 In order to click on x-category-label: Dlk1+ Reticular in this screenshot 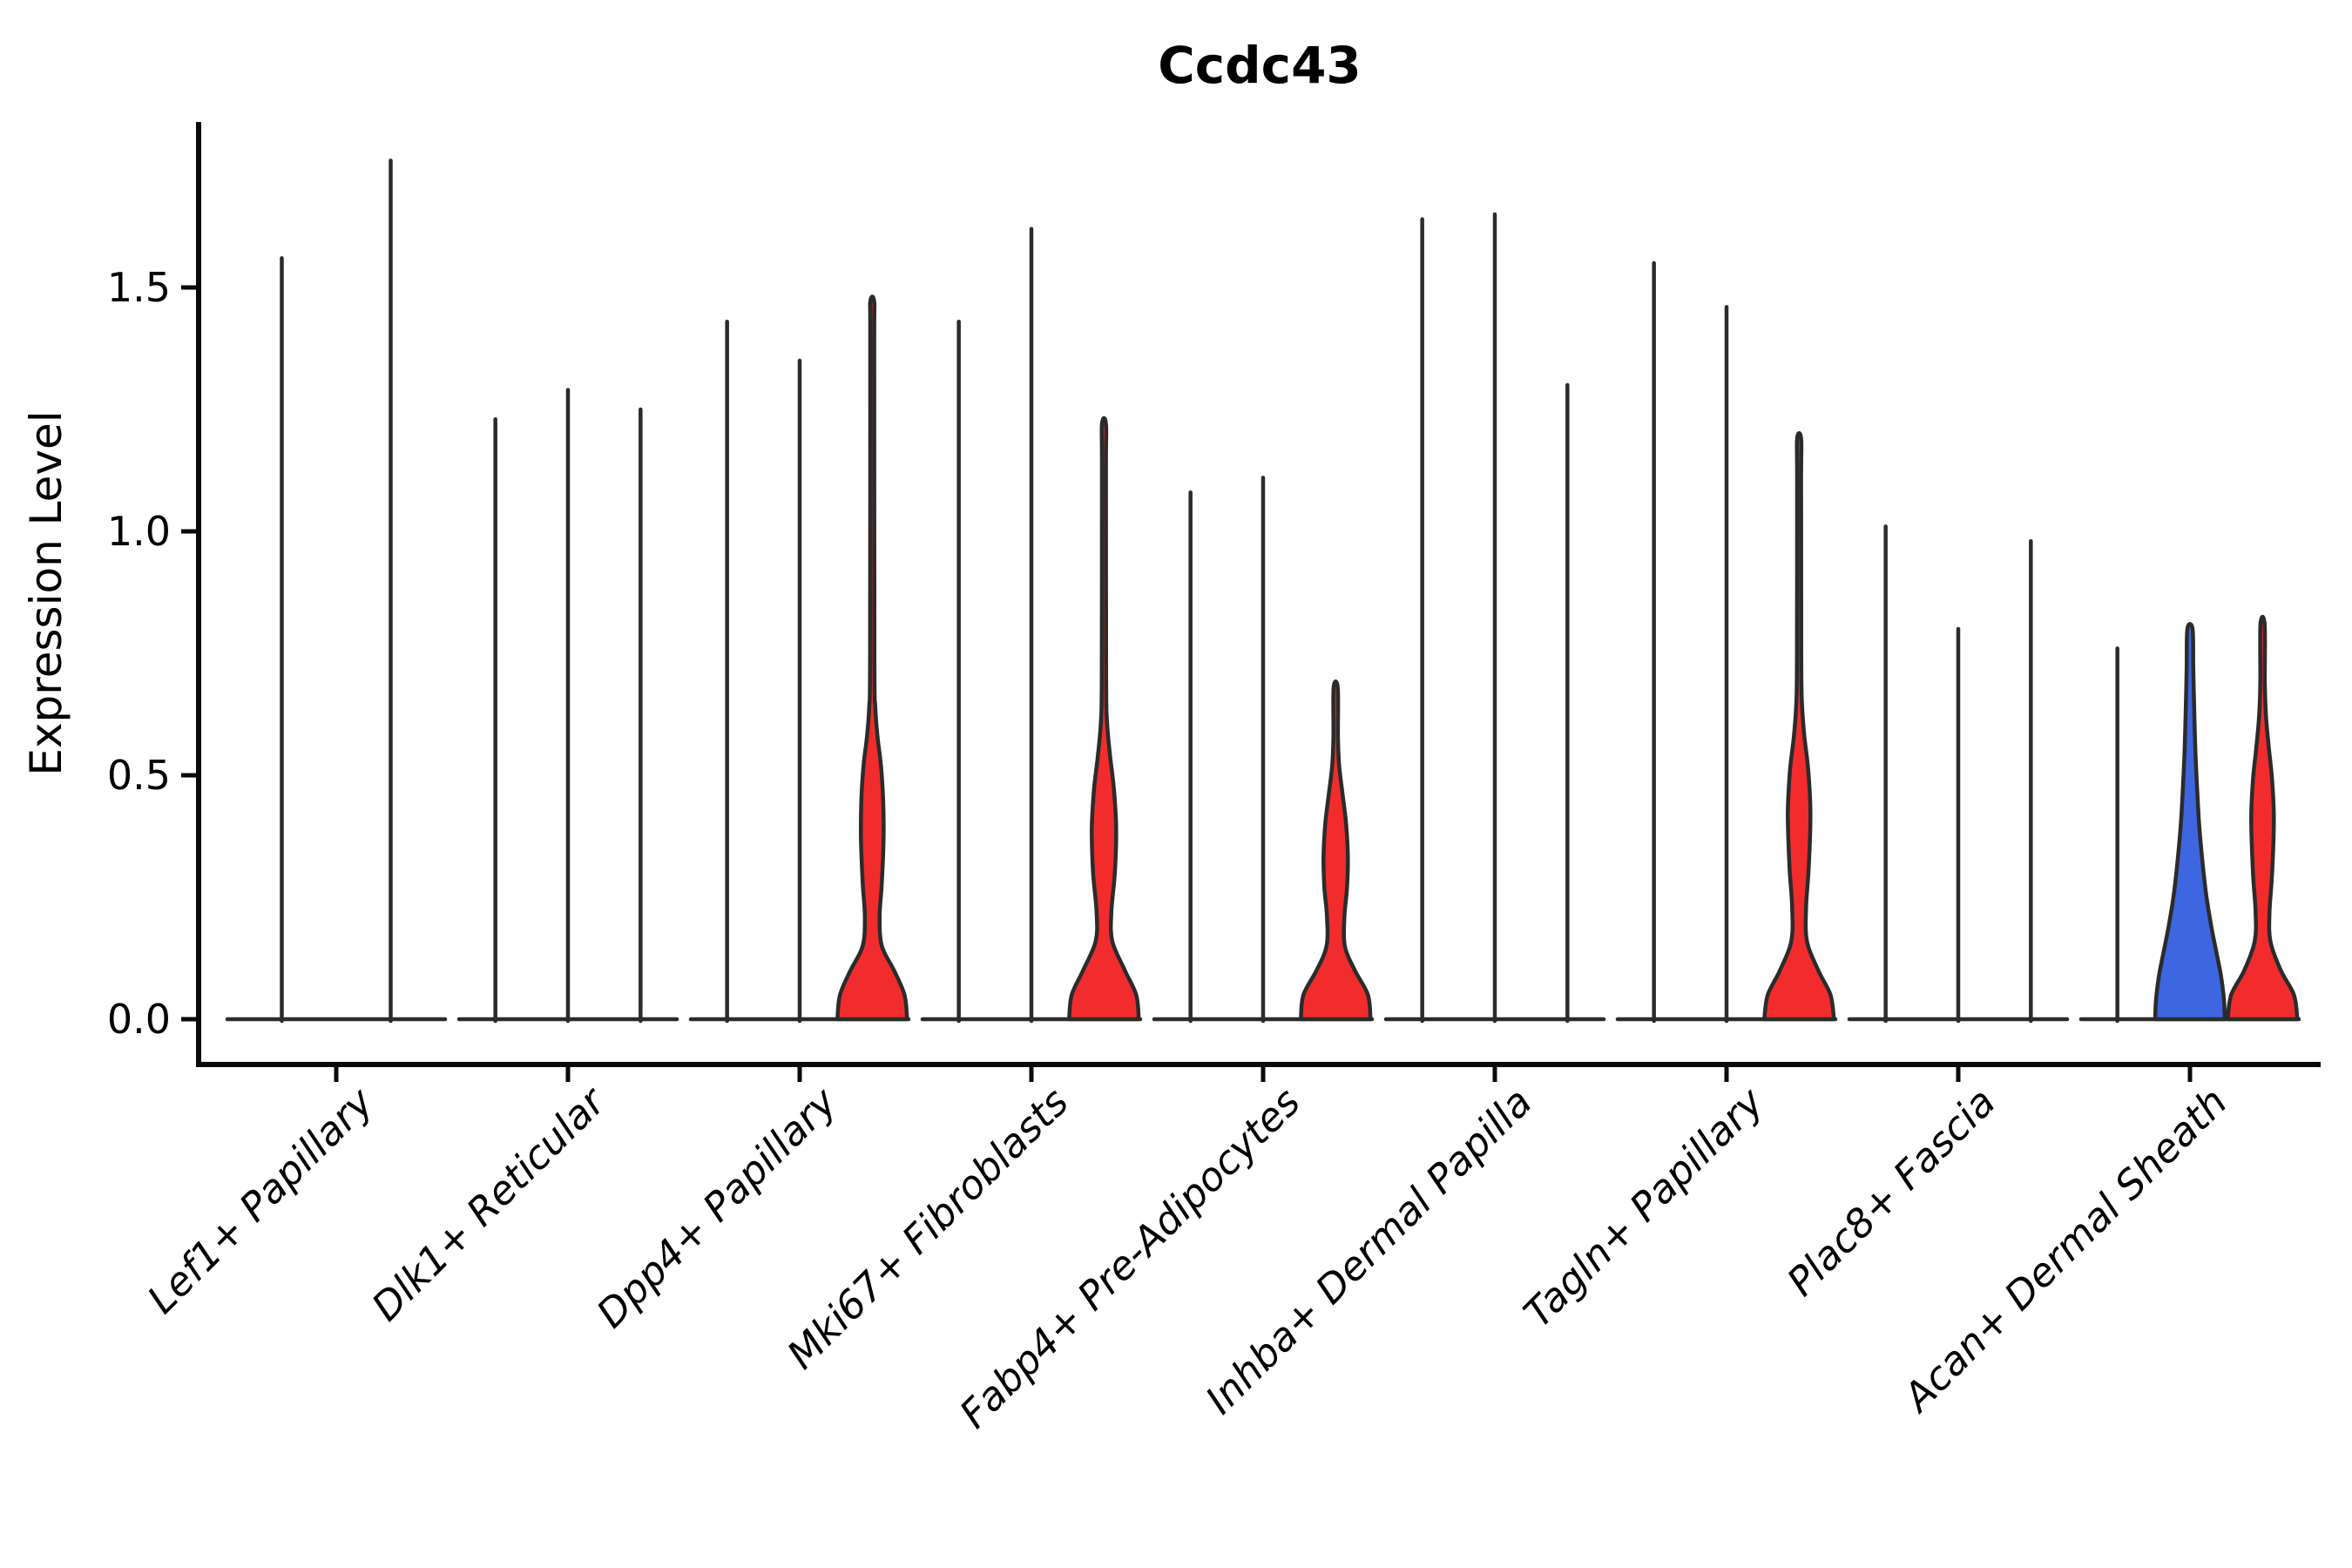, I will do `click(489, 1204)`.